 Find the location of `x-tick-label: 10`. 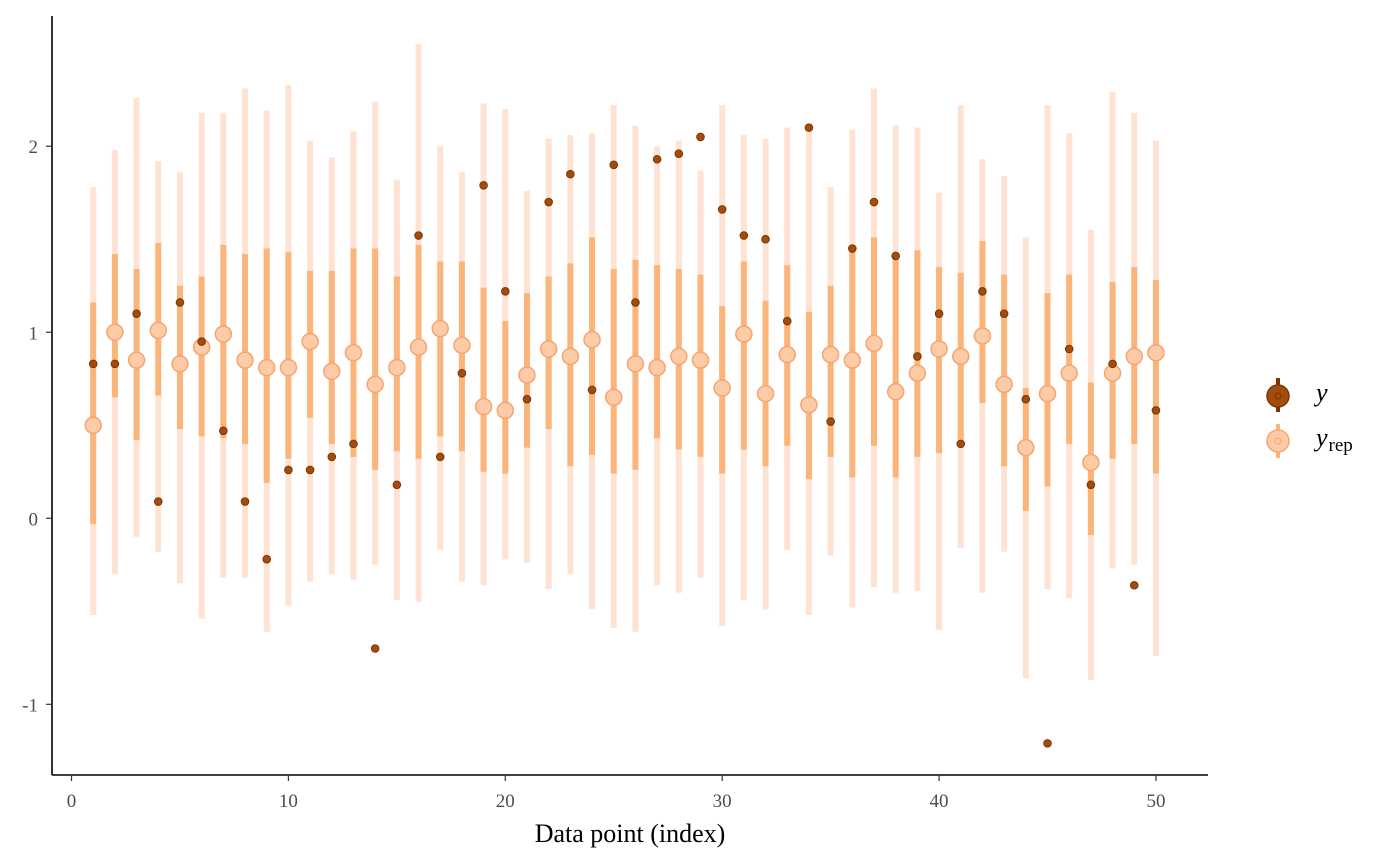

x-tick-label: 10 is located at coordinates (288, 801).